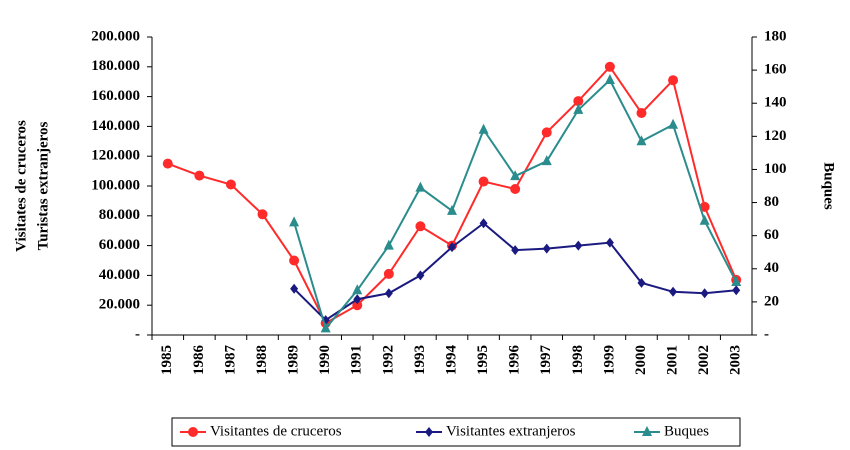  What do you see at coordinates (771, 301) in the screenshot?
I see `y2-tick-label: 20` at bounding box center [771, 301].